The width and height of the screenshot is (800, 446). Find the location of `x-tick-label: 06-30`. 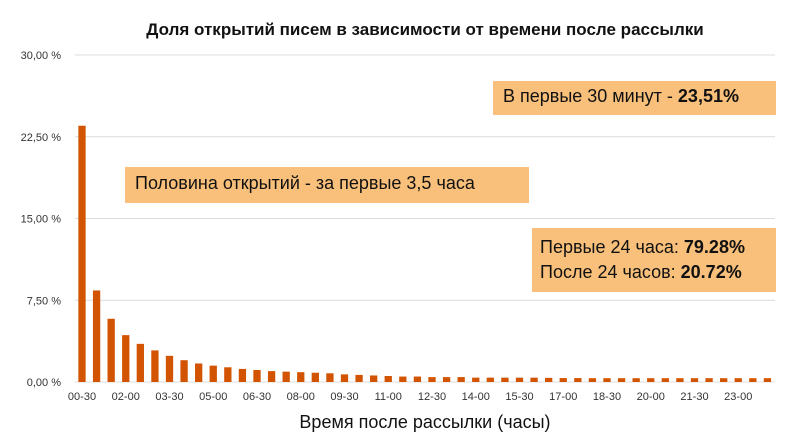

x-tick-label: 06-30 is located at coordinates (257, 397).